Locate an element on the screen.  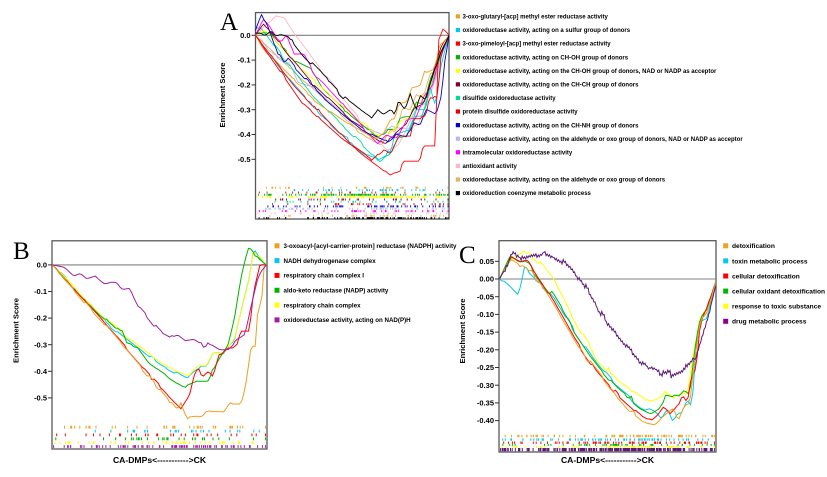
svg-text:intramolecular oxidoreductase: intramolecular oxidoreductase activity is located at coordinates (518, 153).